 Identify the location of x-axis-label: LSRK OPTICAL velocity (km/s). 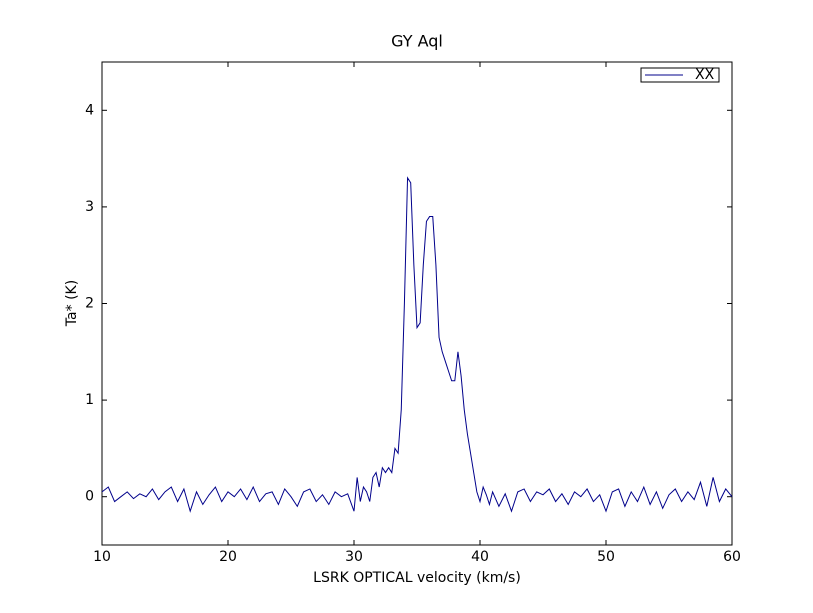
(417, 578).